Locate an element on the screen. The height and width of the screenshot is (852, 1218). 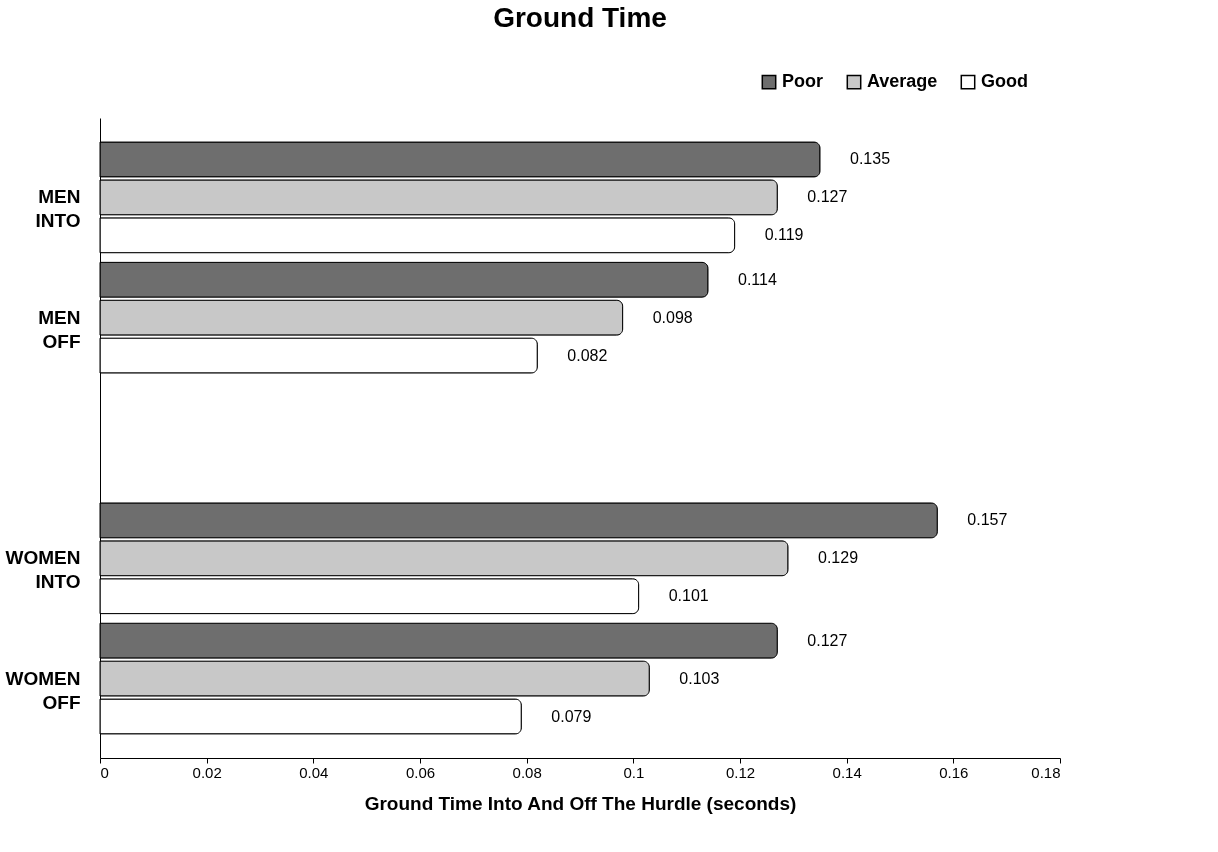
data-label: 0.129 is located at coordinates (838, 558).